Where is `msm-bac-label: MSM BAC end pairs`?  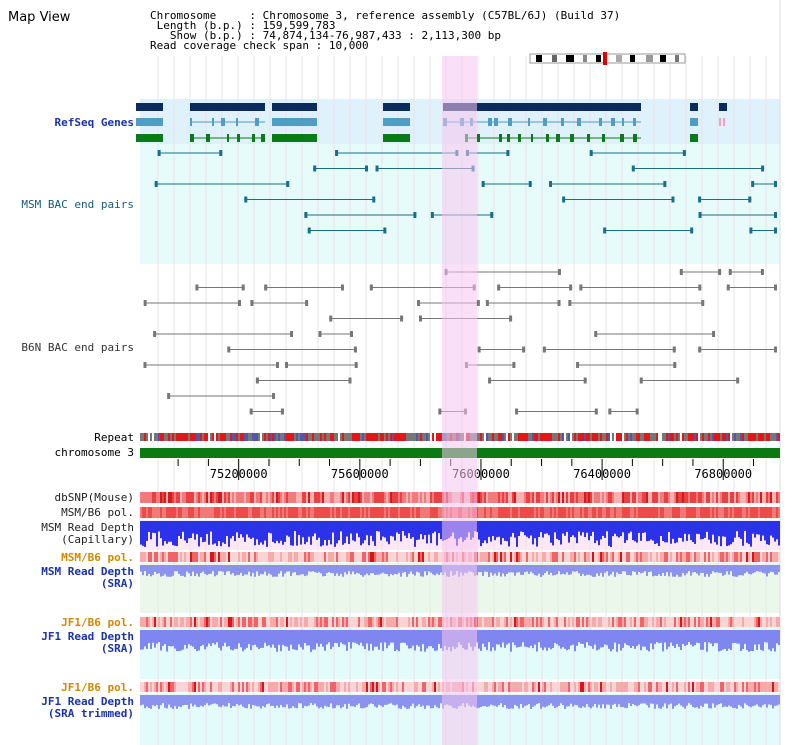 msm-bac-label: MSM BAC end pairs is located at coordinates (77, 204).